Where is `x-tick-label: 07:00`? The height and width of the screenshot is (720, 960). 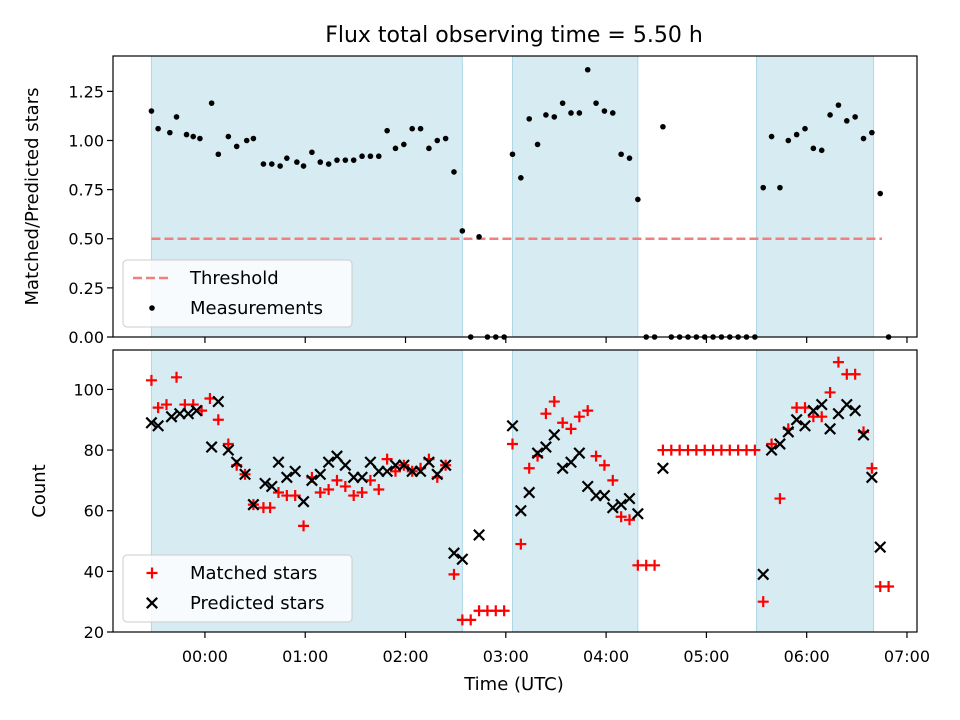
x-tick-label: 07:00 is located at coordinates (907, 656).